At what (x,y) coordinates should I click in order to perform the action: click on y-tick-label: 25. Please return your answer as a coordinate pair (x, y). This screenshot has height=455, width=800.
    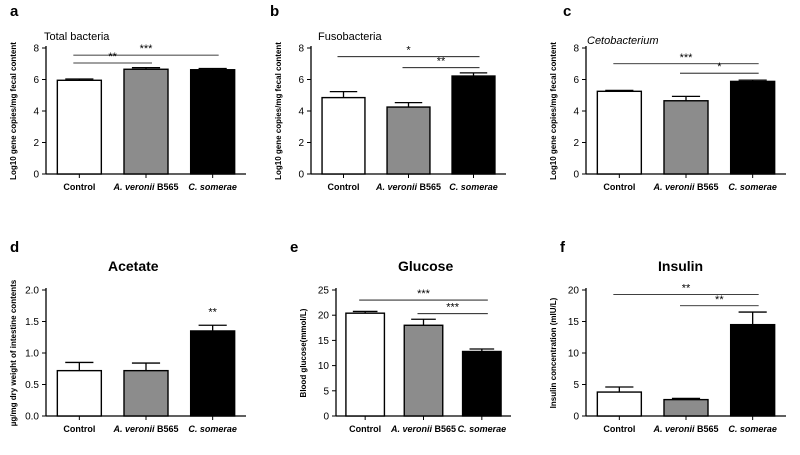
    Looking at the image, I should click on (324, 291).